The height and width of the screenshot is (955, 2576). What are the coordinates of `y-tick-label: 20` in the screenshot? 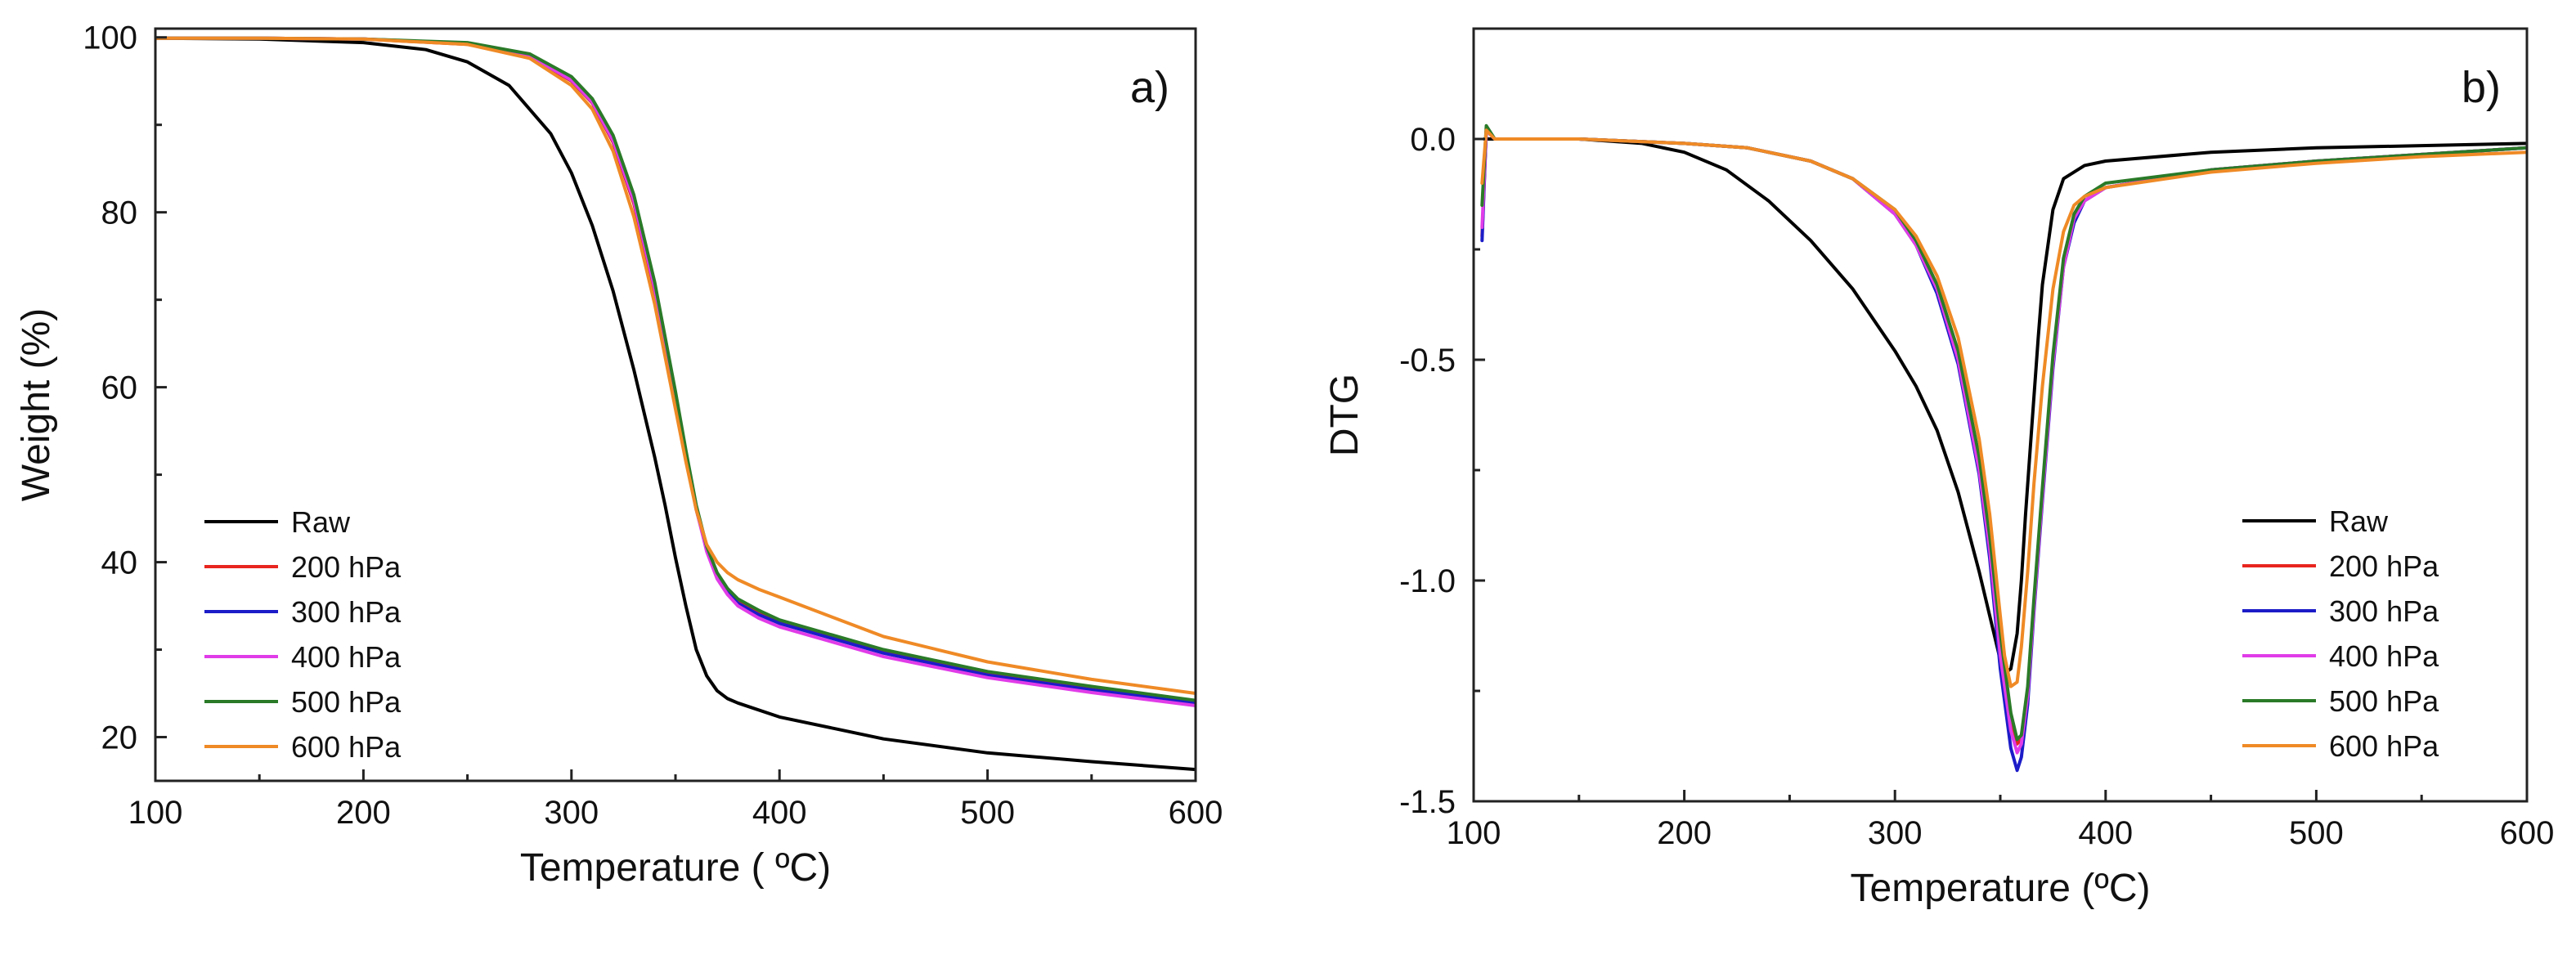 It's located at (119, 738).